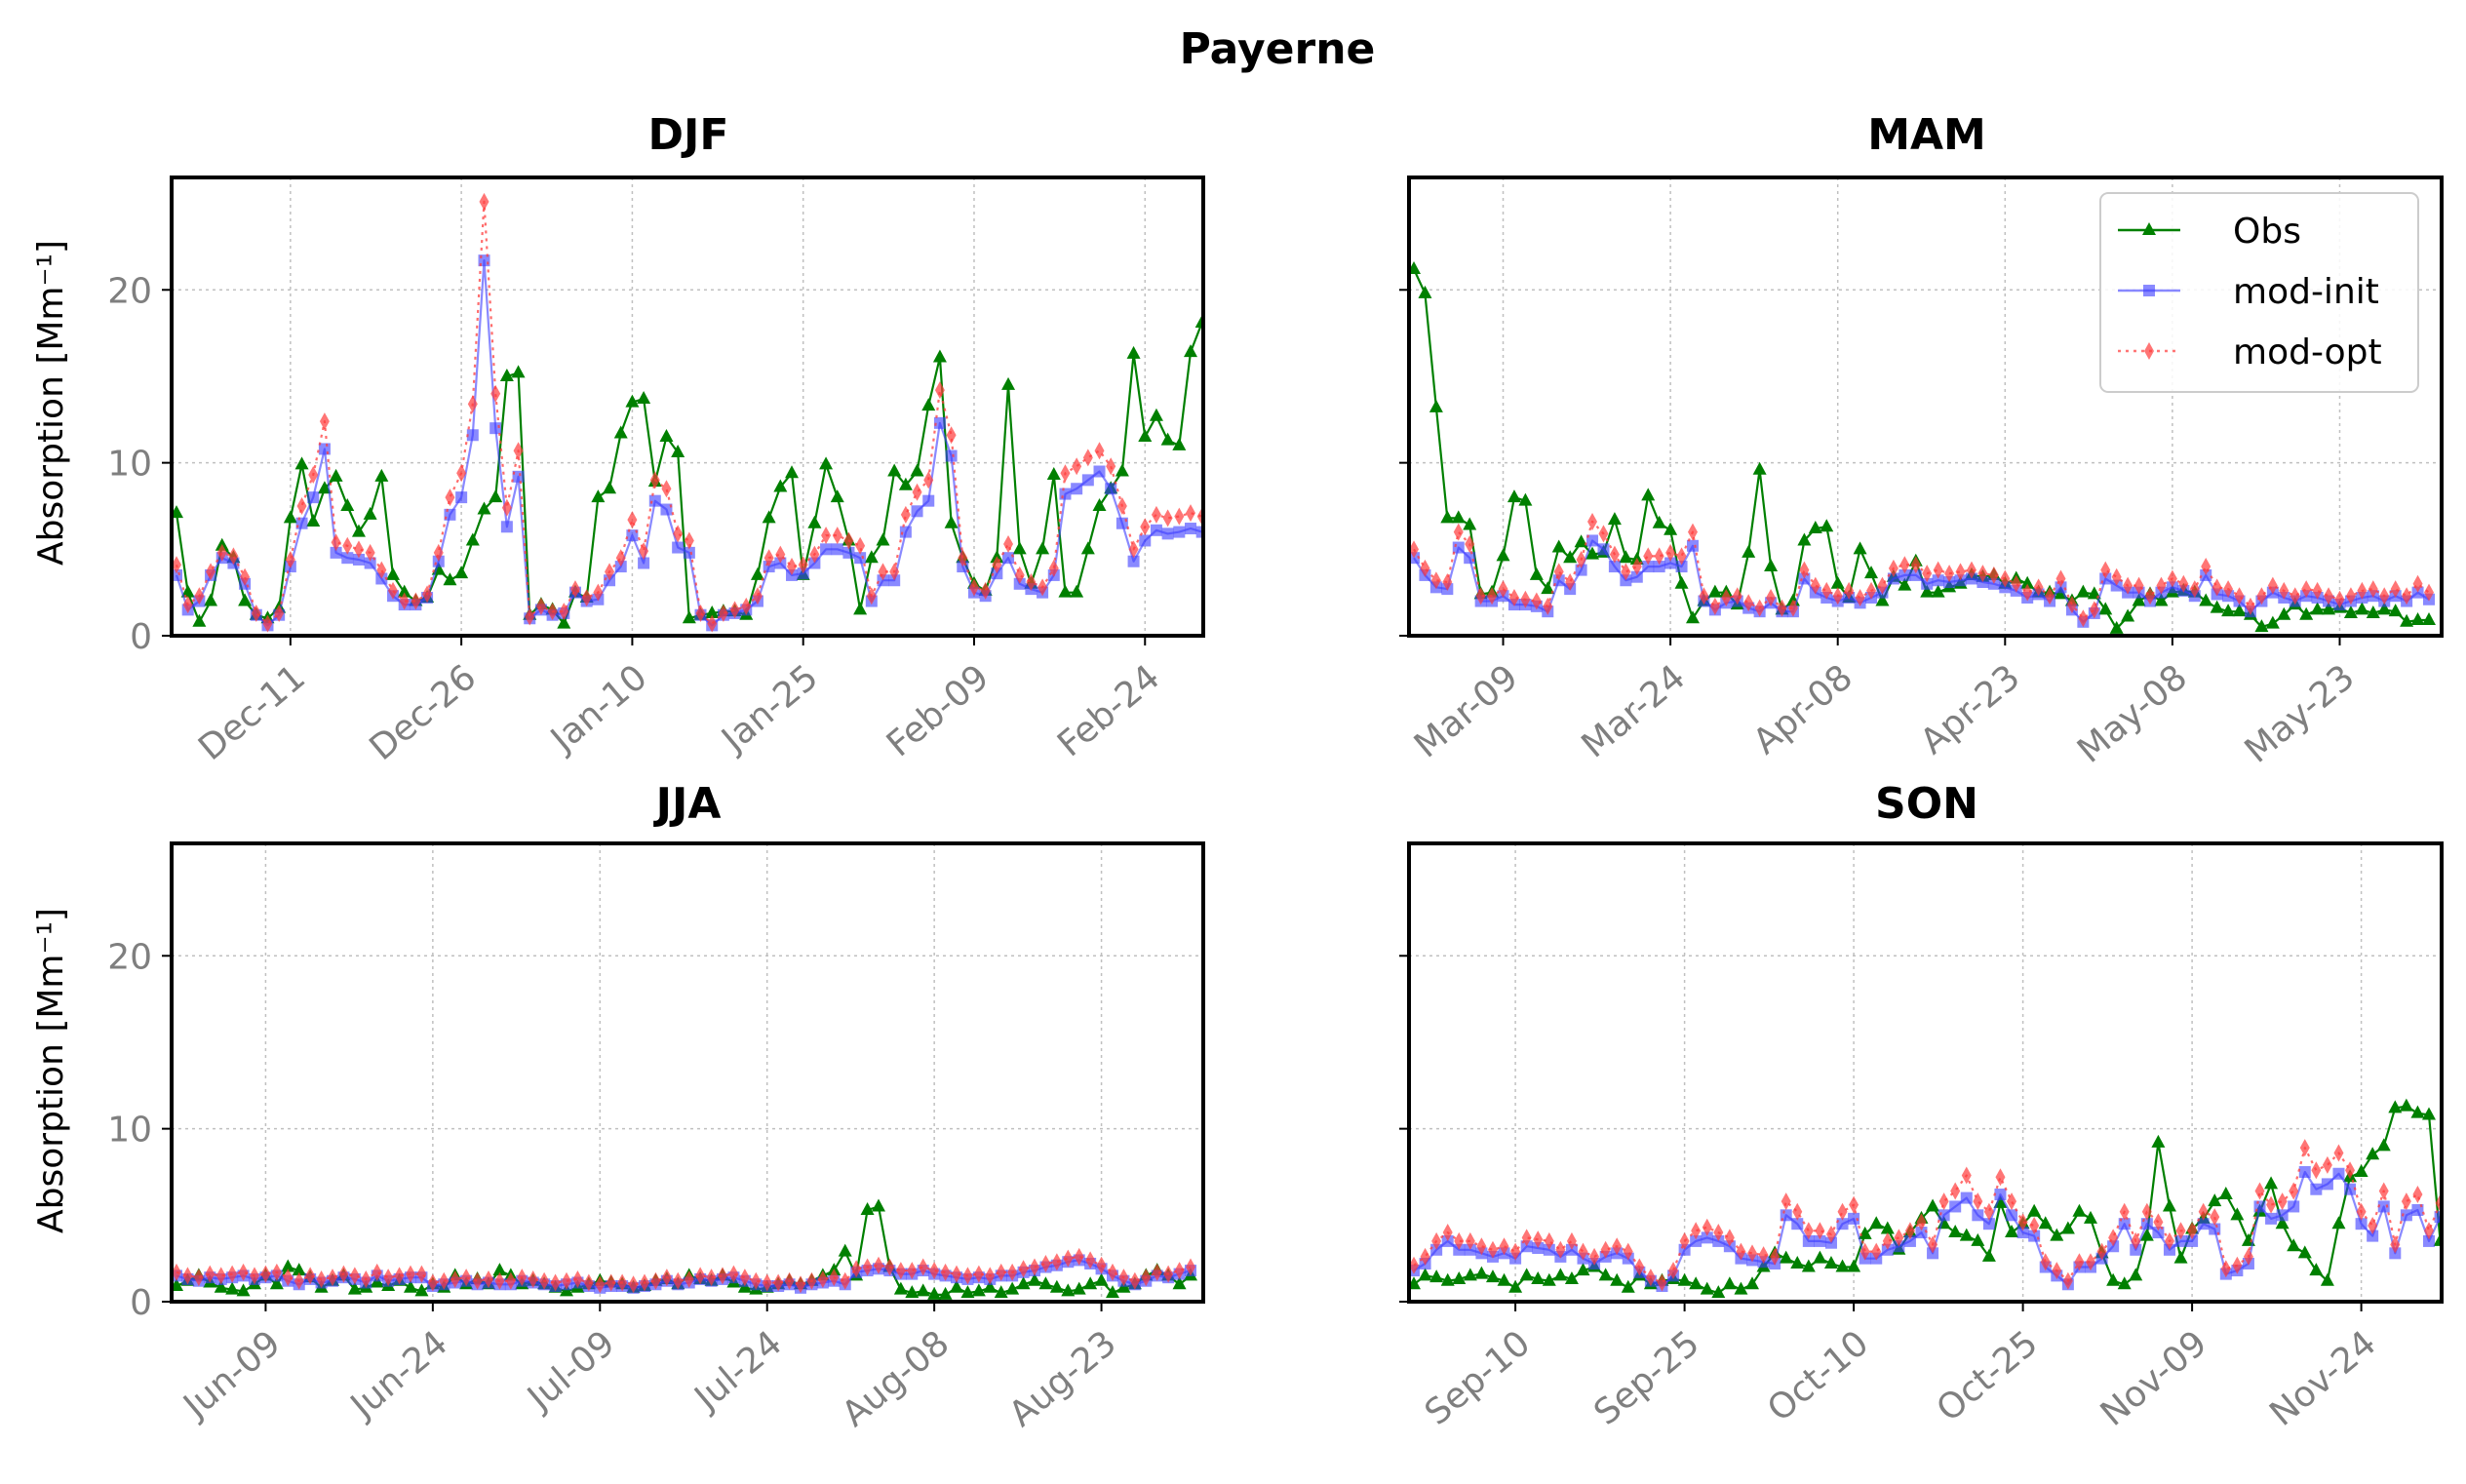 The width and height of the screenshot is (2466, 1484). I want to click on legend-frame, so click(2259, 292).